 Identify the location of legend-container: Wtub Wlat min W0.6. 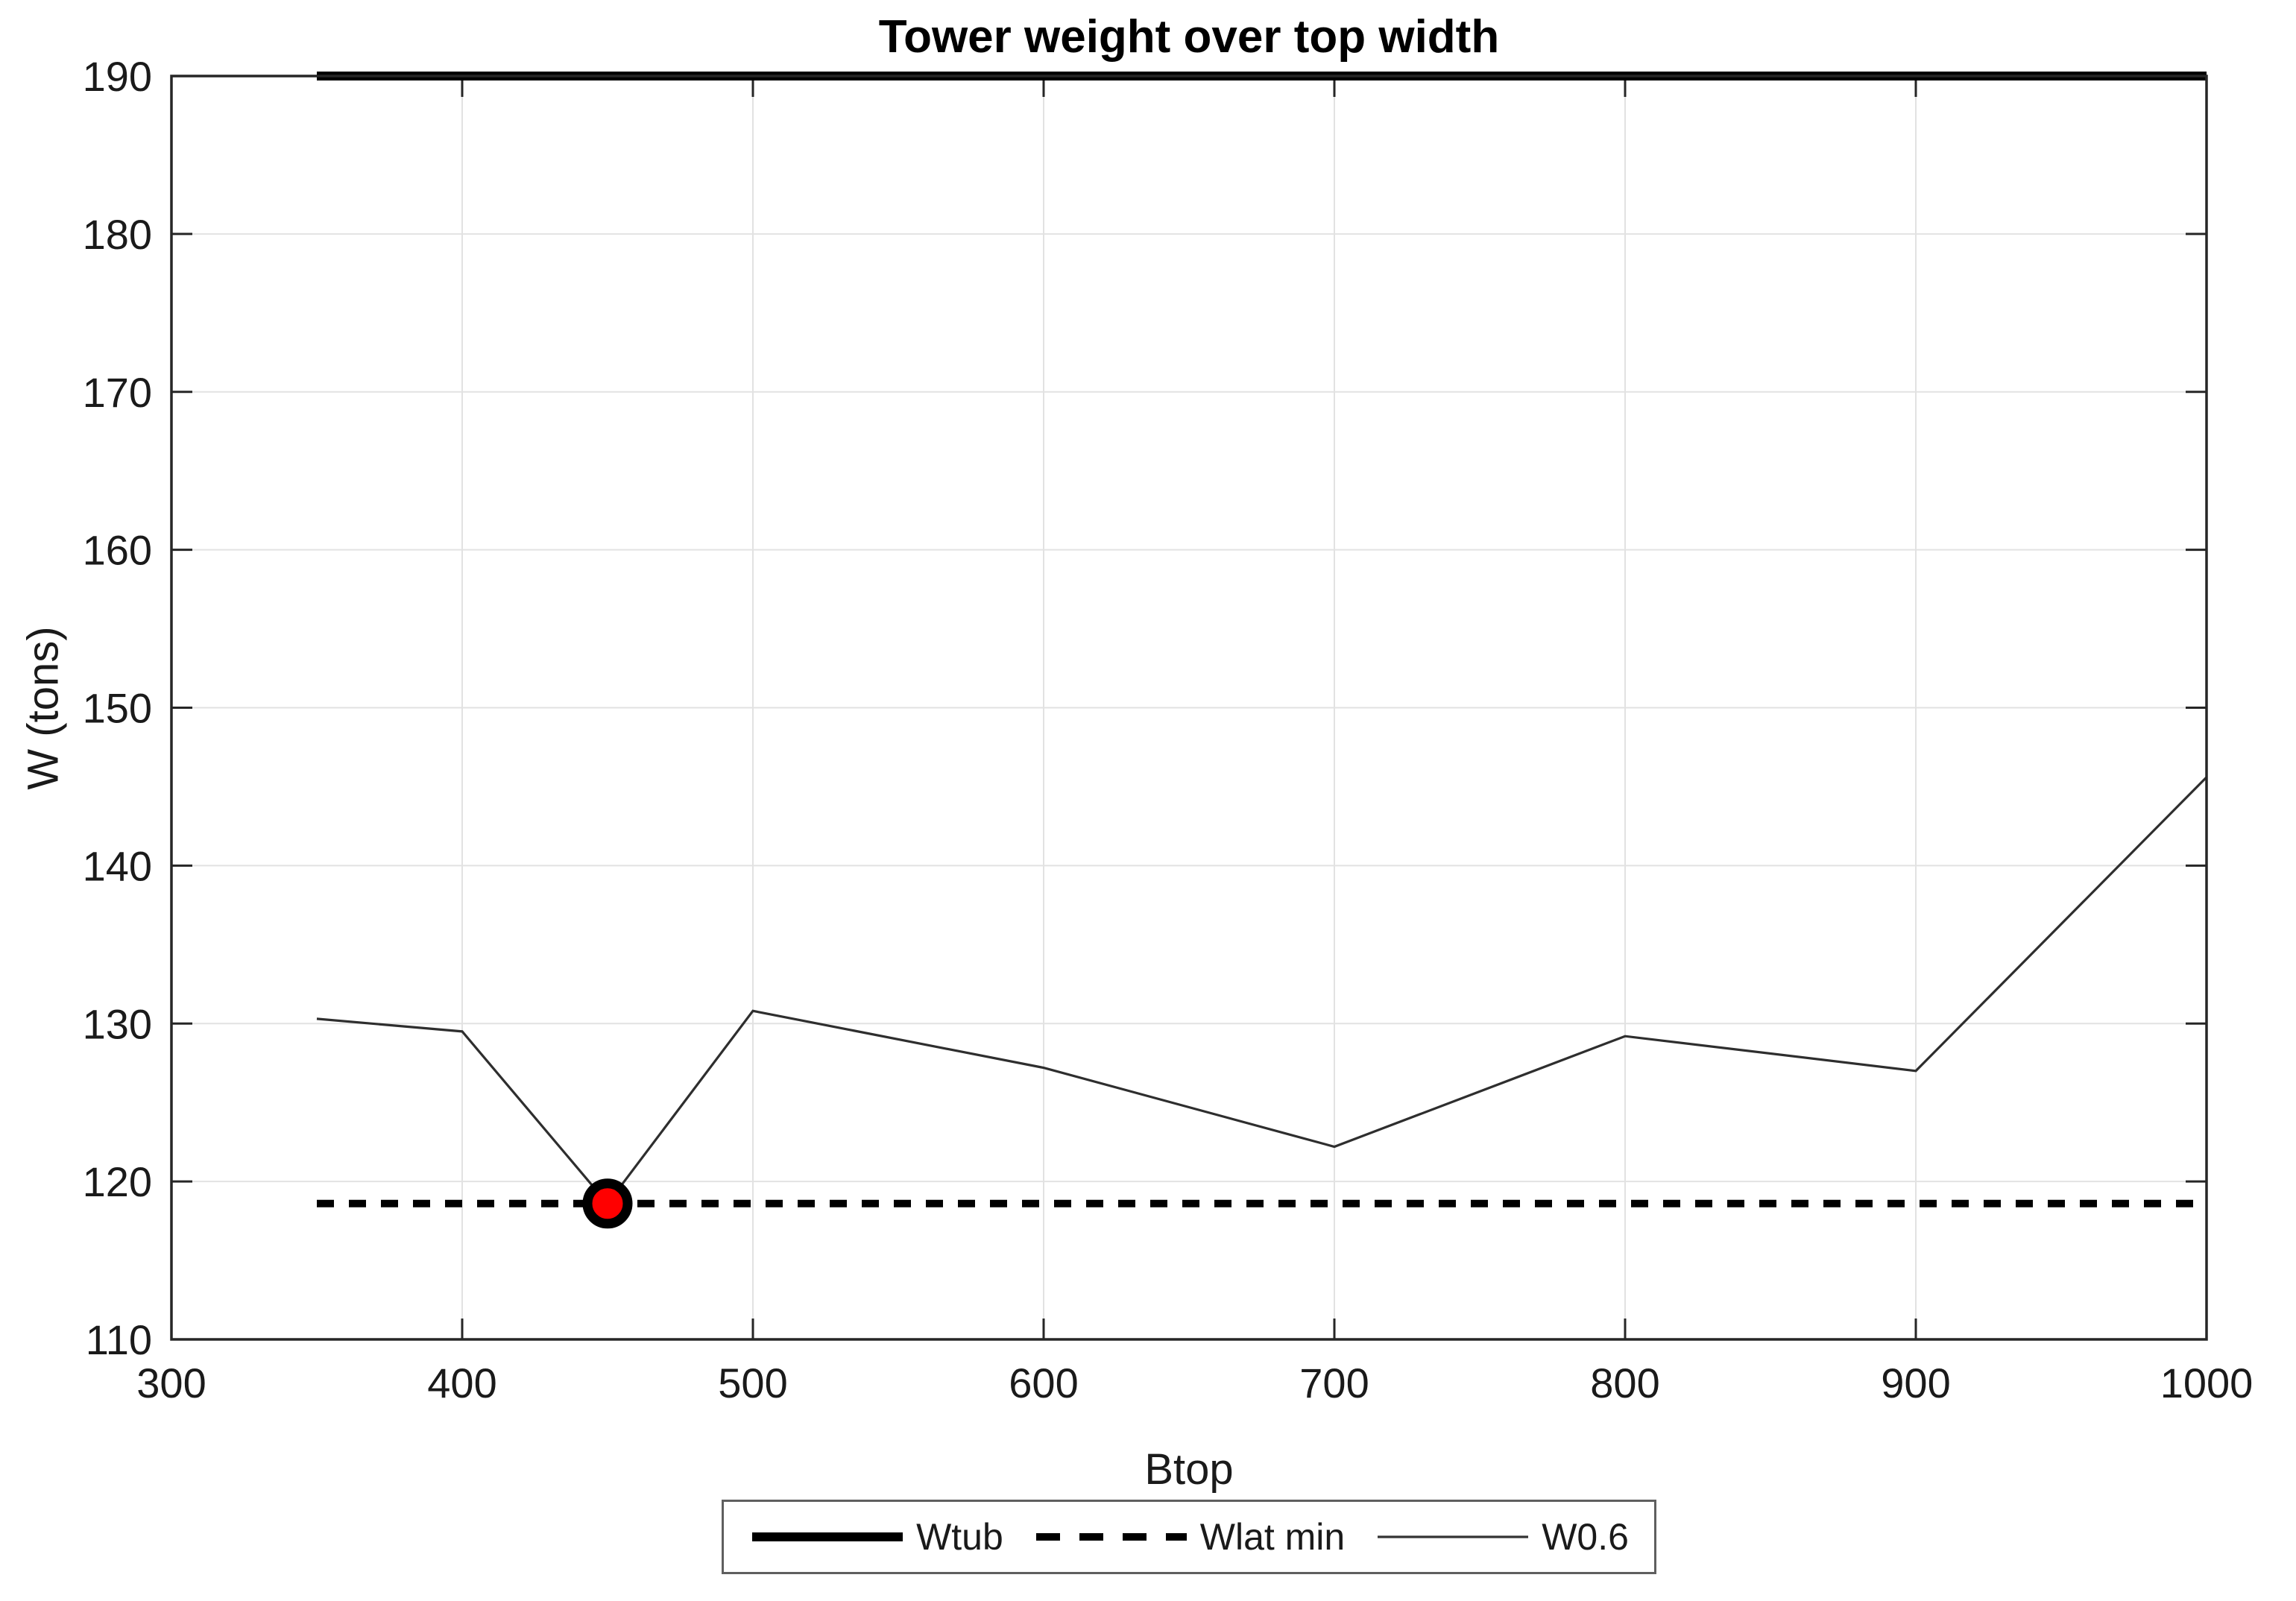
(1189, 1537).